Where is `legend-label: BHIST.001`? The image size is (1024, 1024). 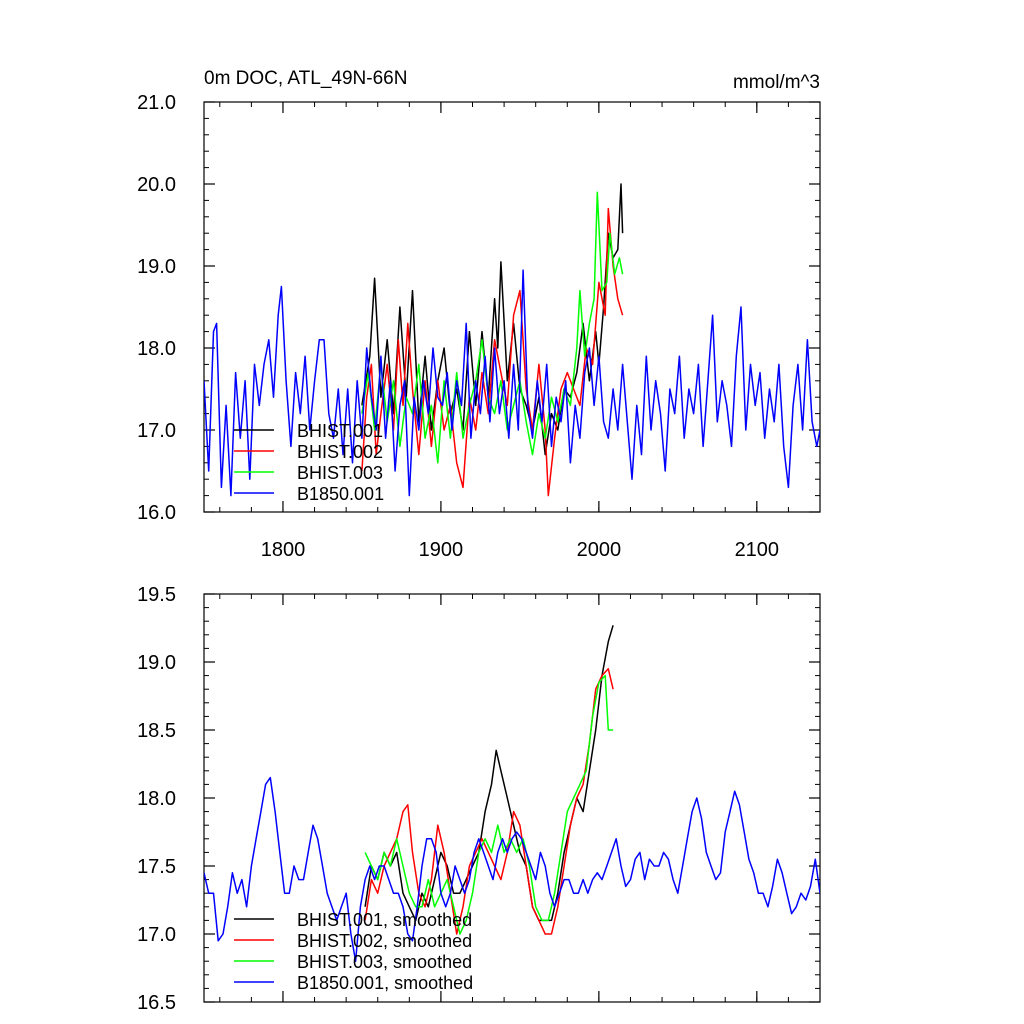 legend-label: BHIST.001 is located at coordinates (340, 431).